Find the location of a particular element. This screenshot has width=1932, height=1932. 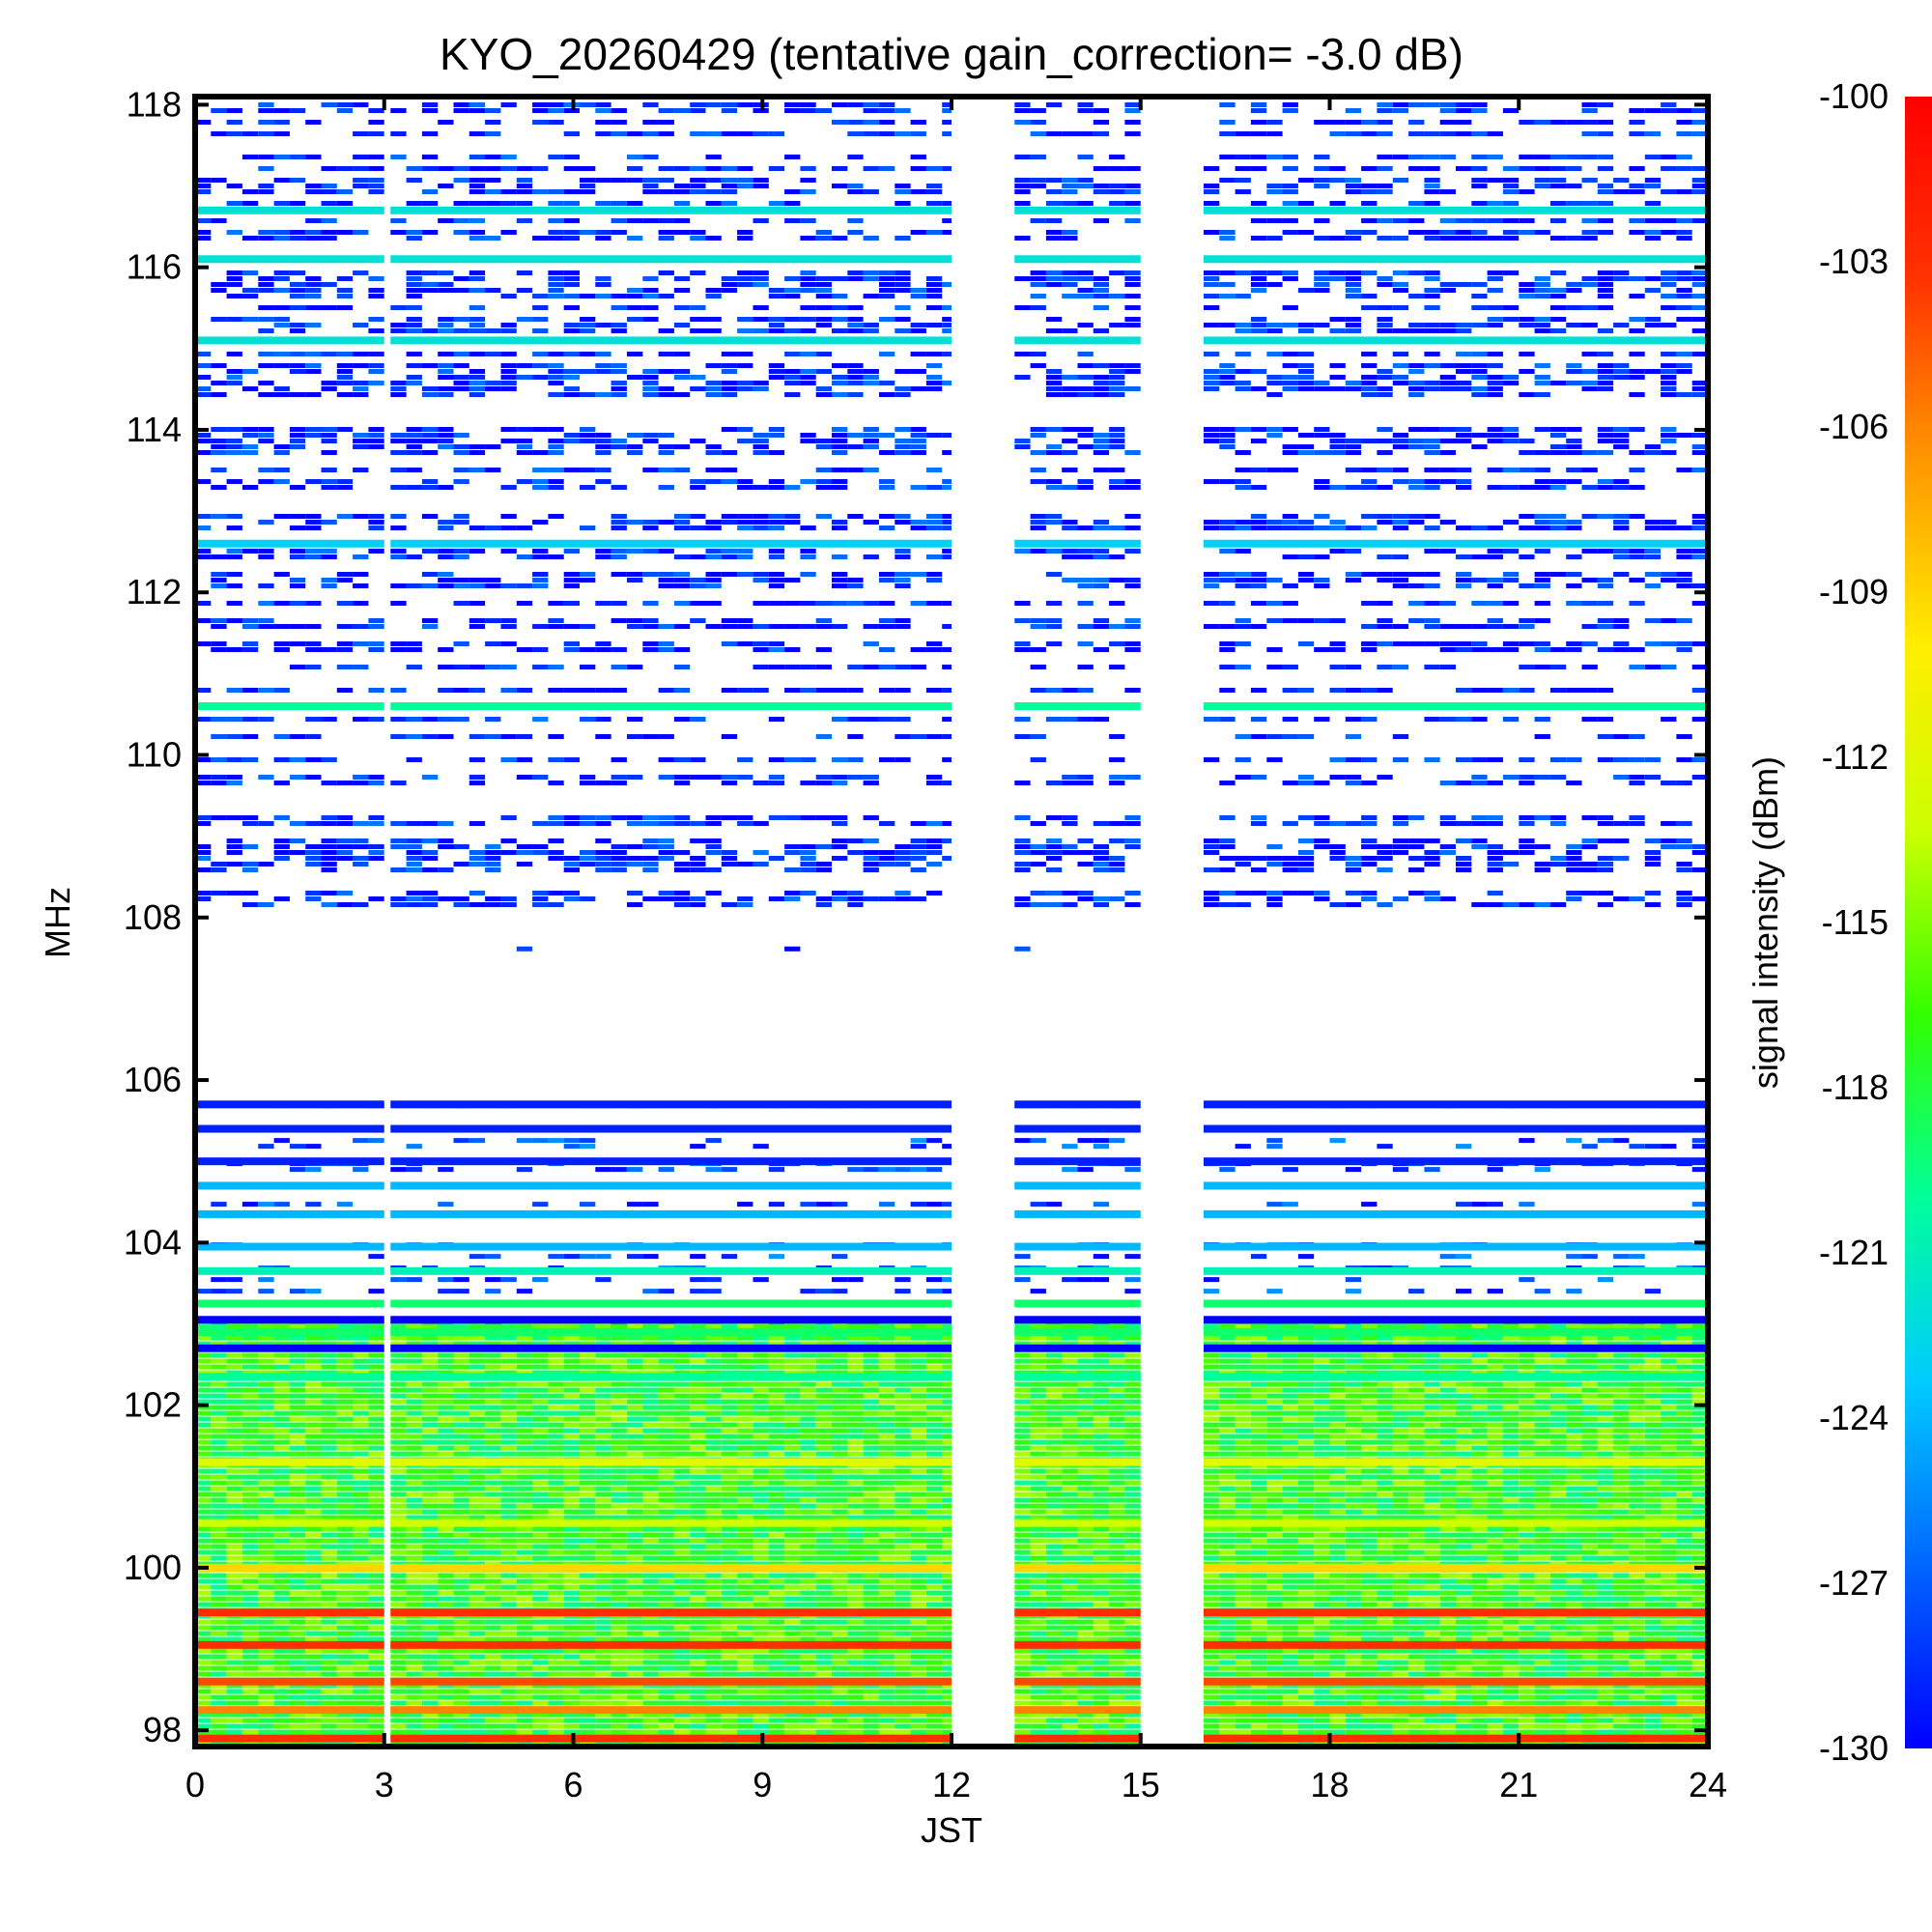

y-tick-label: 100 is located at coordinates (153, 1567).